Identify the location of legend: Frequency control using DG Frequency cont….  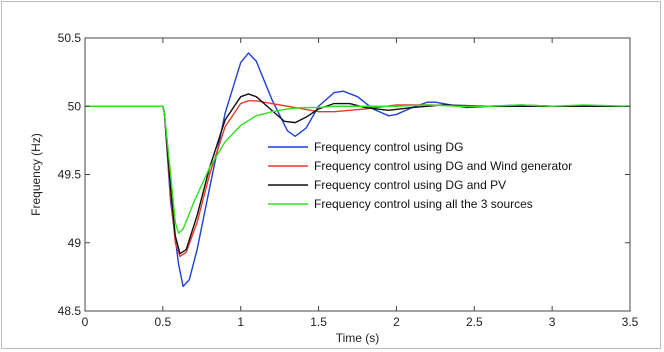
(420, 175).